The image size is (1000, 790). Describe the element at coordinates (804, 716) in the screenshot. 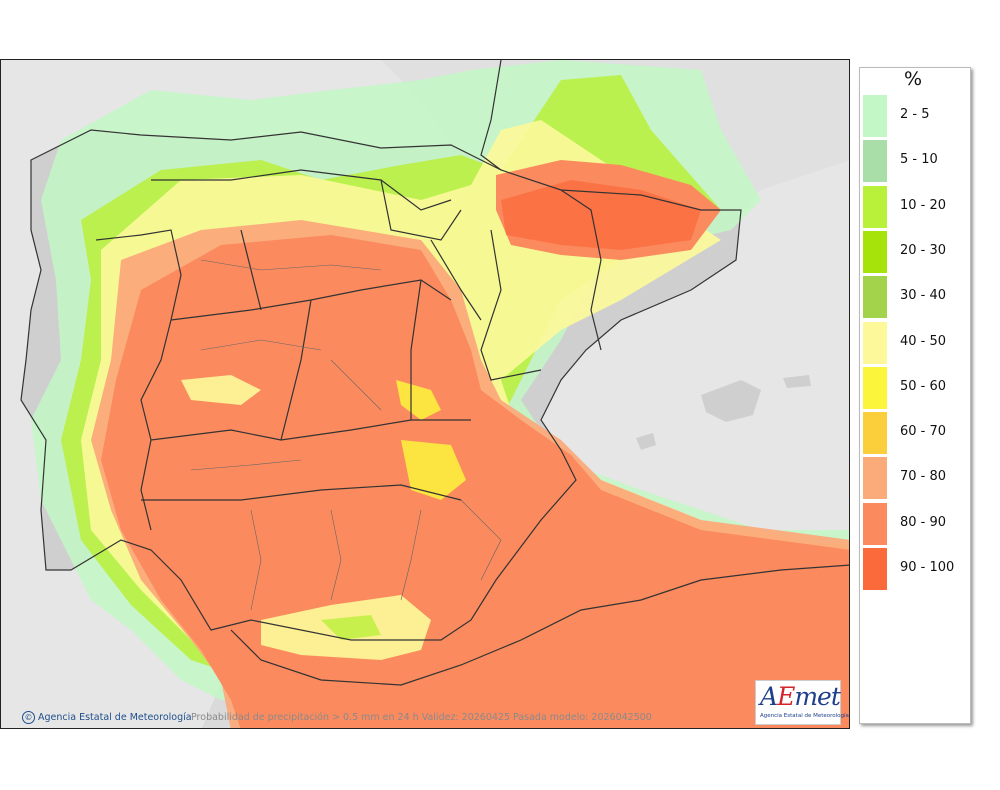

I see `logo-subtitle: Agencia Estatal de Meteorología` at that location.